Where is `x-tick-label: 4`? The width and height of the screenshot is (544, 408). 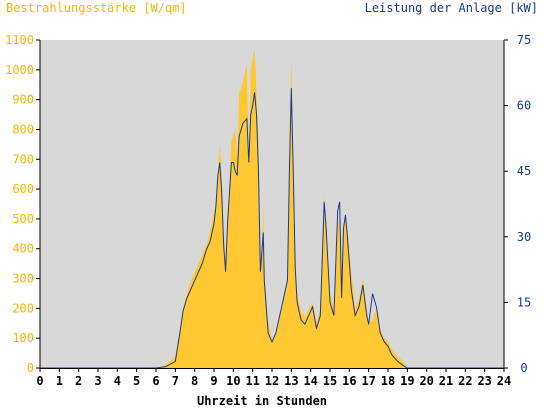
x-tick-label: 4 is located at coordinates (117, 381).